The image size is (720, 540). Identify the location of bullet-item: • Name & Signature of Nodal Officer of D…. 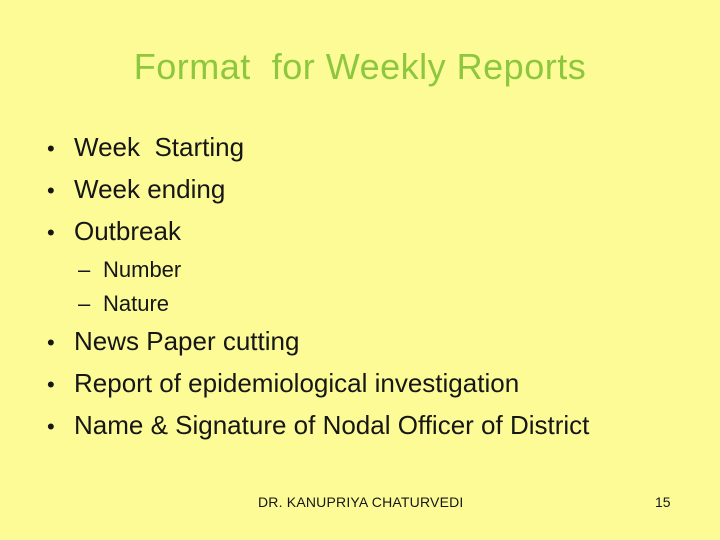
(370, 426).